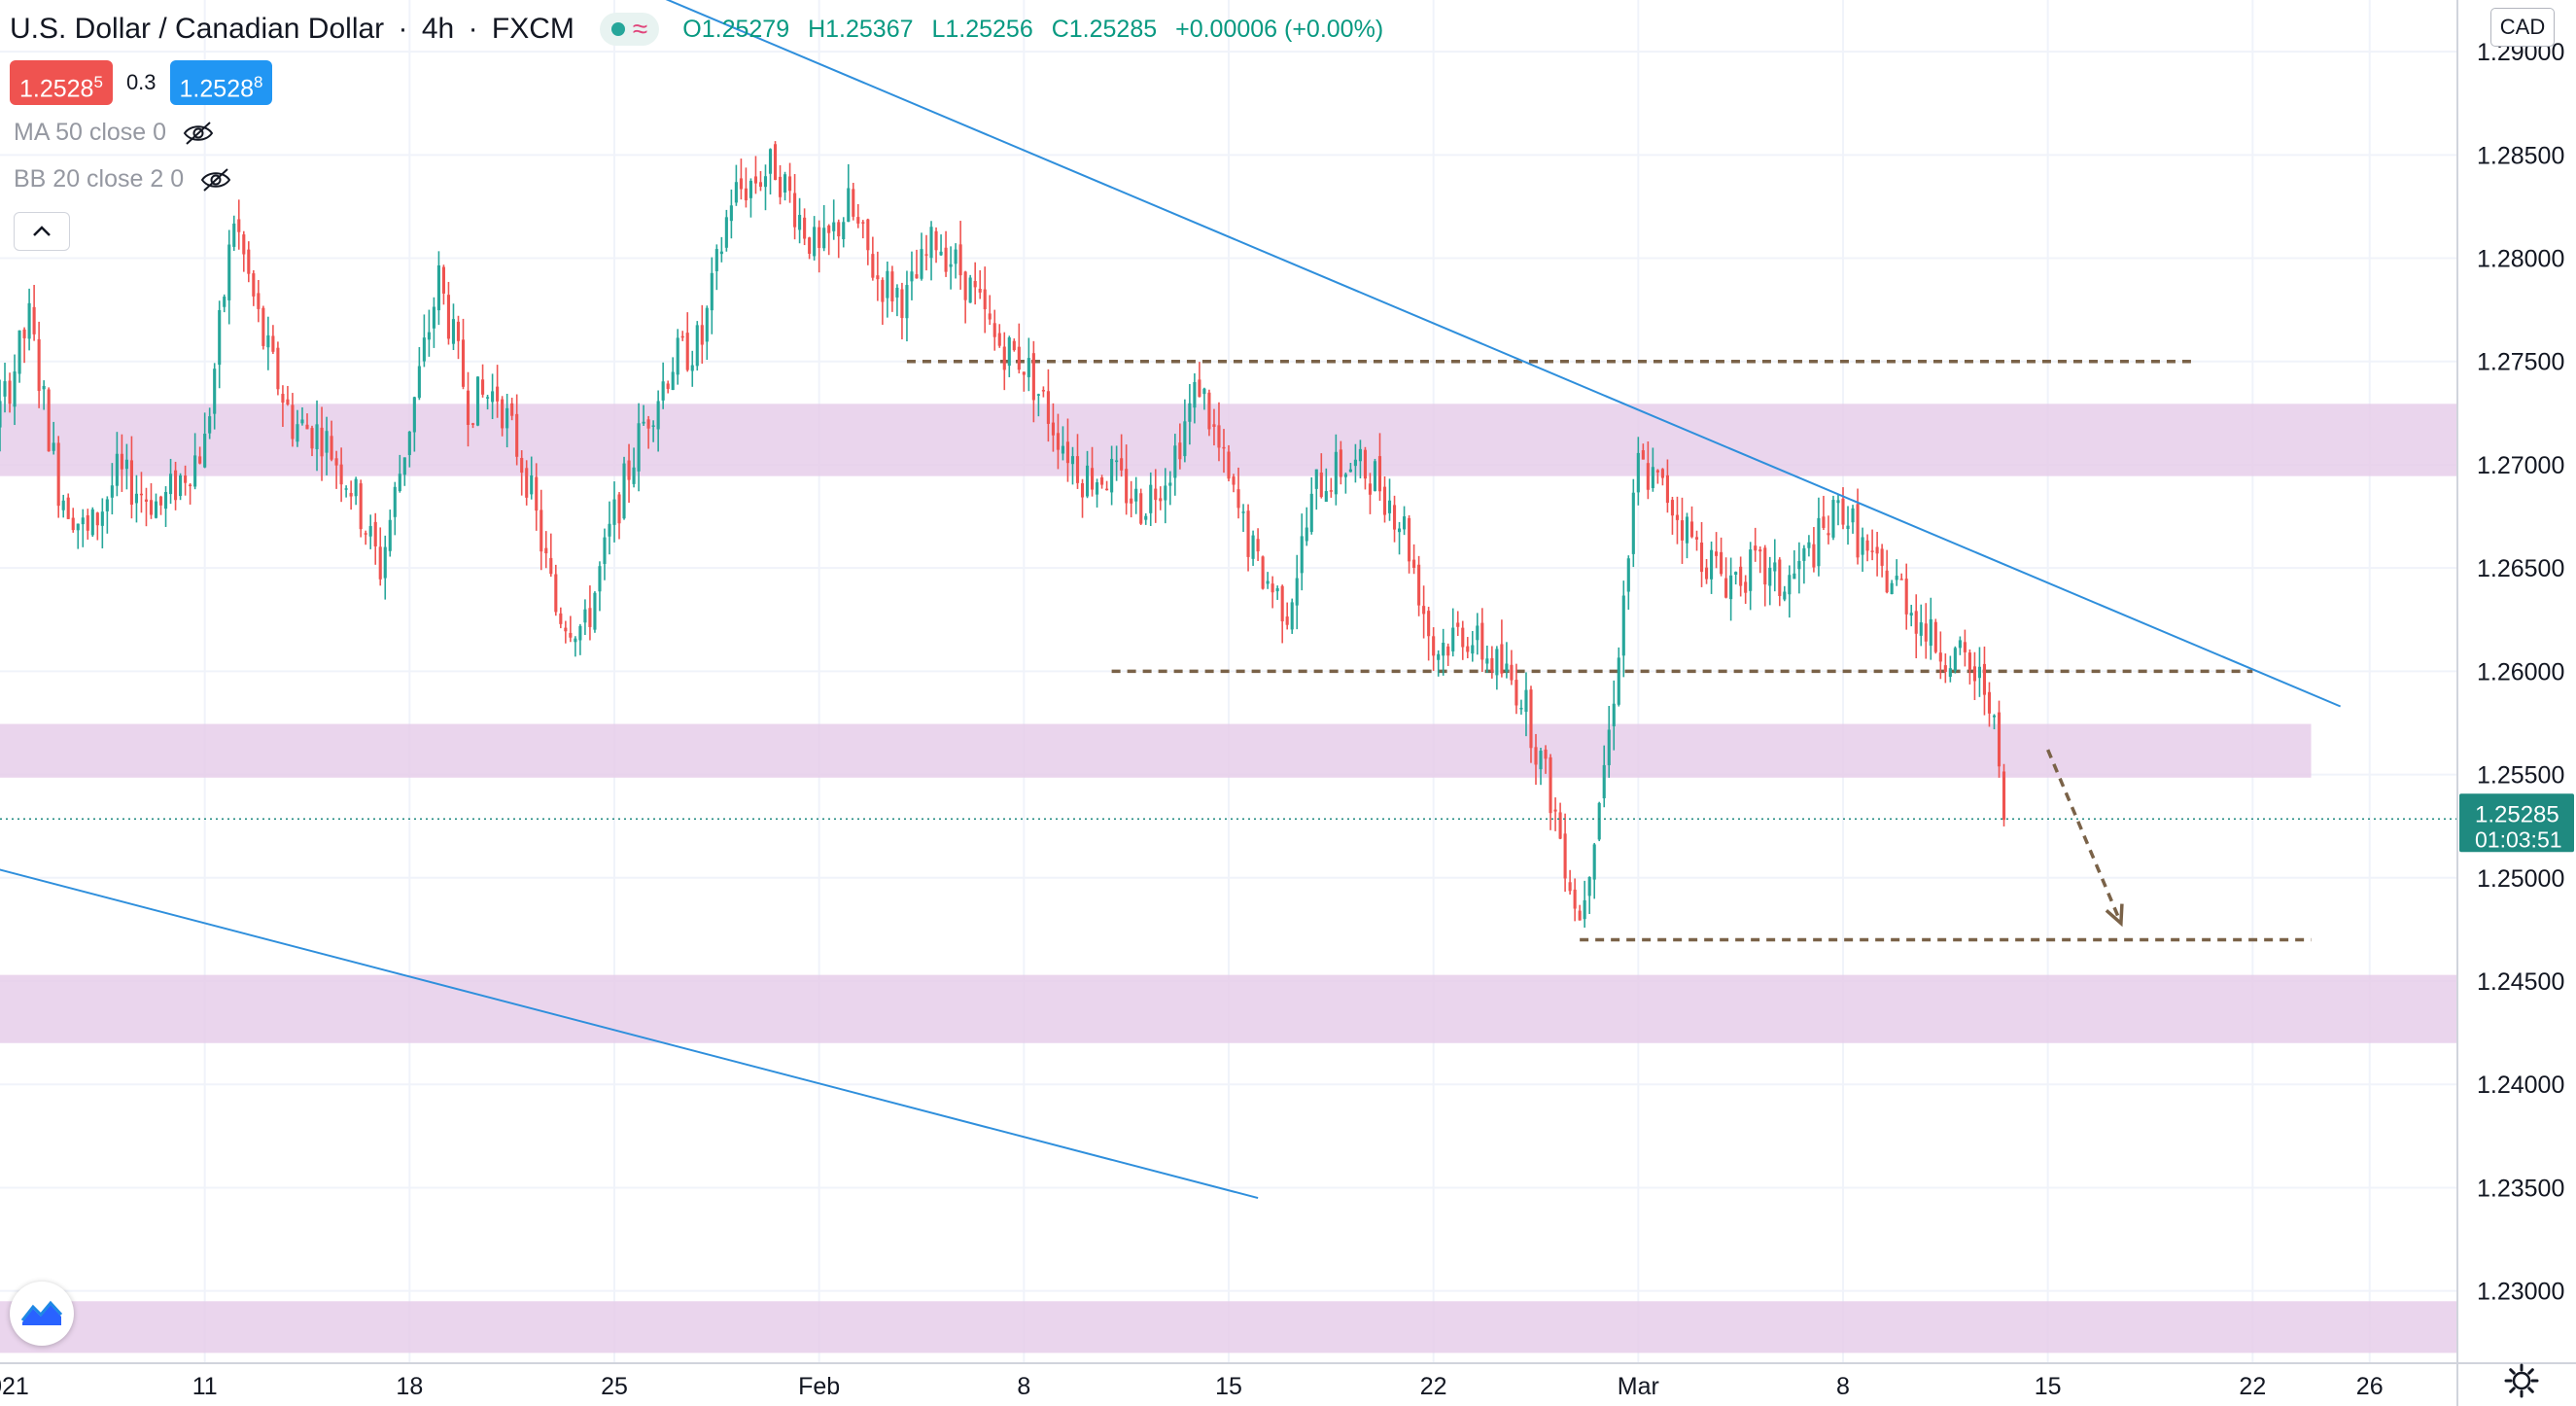 This screenshot has width=2576, height=1406. What do you see at coordinates (1288, 1384) in the screenshot?
I see `time-axis-background` at bounding box center [1288, 1384].